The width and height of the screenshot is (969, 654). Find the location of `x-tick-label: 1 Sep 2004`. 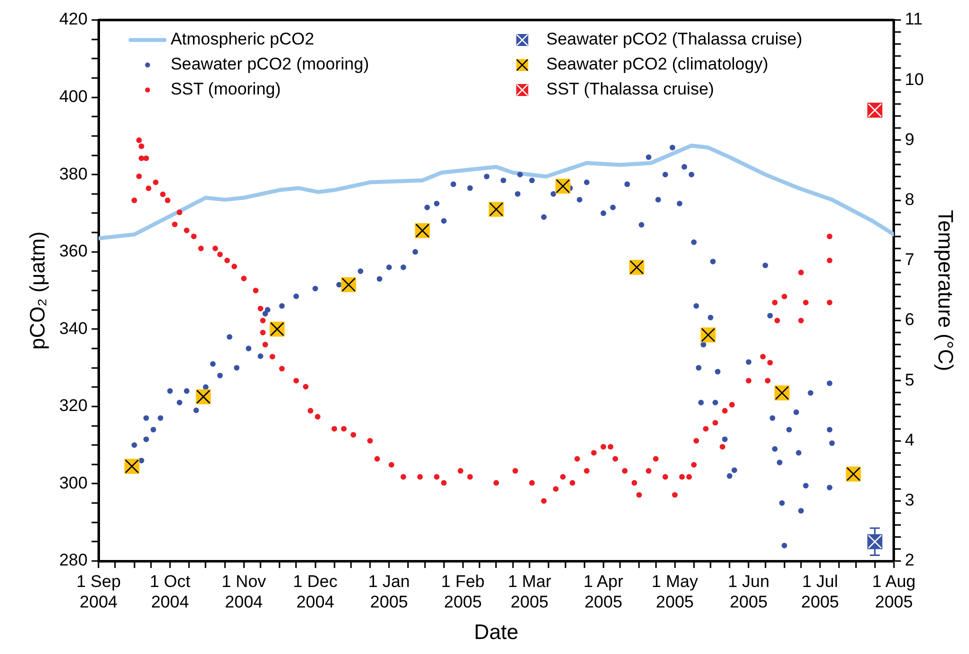

x-tick-label: 1 Sep 2004 is located at coordinates (98, 592).